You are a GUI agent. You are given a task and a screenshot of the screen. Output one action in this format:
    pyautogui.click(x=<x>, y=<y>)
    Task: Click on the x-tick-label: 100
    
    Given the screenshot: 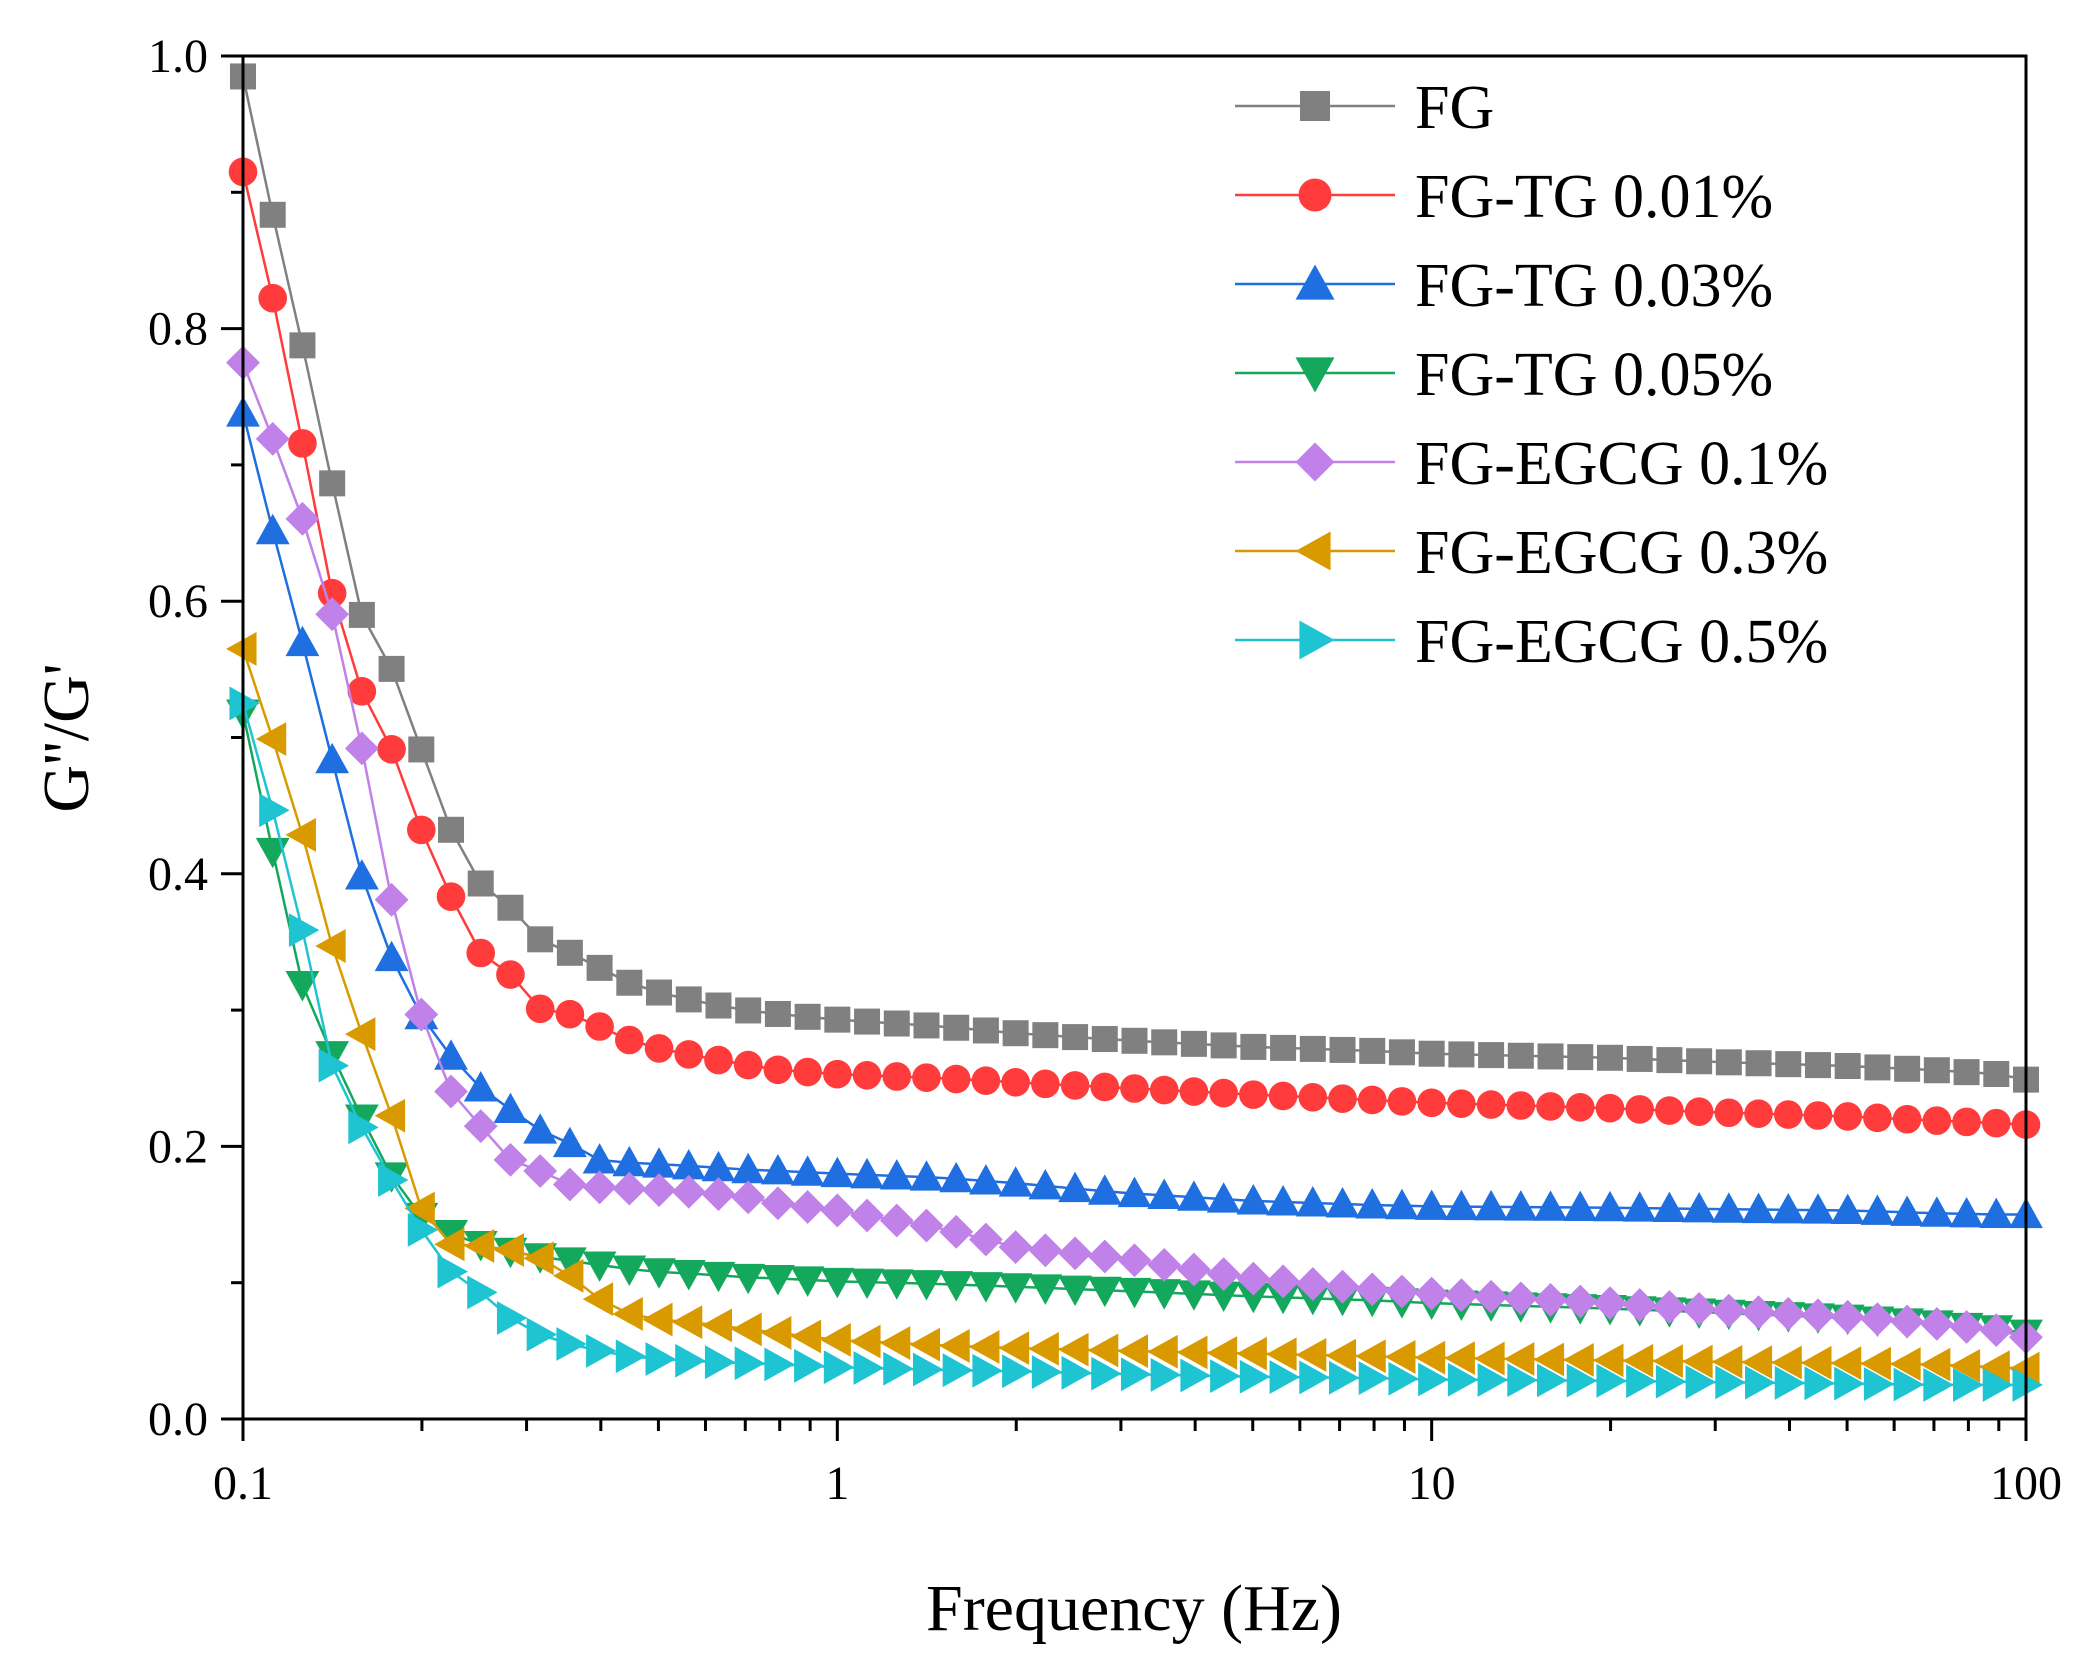 What is the action you would take?
    pyautogui.click(x=2026, y=1483)
    